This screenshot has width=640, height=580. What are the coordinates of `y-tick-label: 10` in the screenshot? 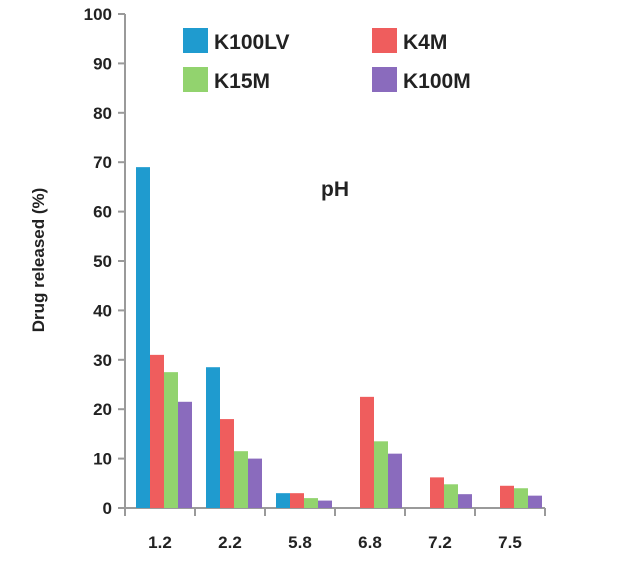 It's located at (102, 459).